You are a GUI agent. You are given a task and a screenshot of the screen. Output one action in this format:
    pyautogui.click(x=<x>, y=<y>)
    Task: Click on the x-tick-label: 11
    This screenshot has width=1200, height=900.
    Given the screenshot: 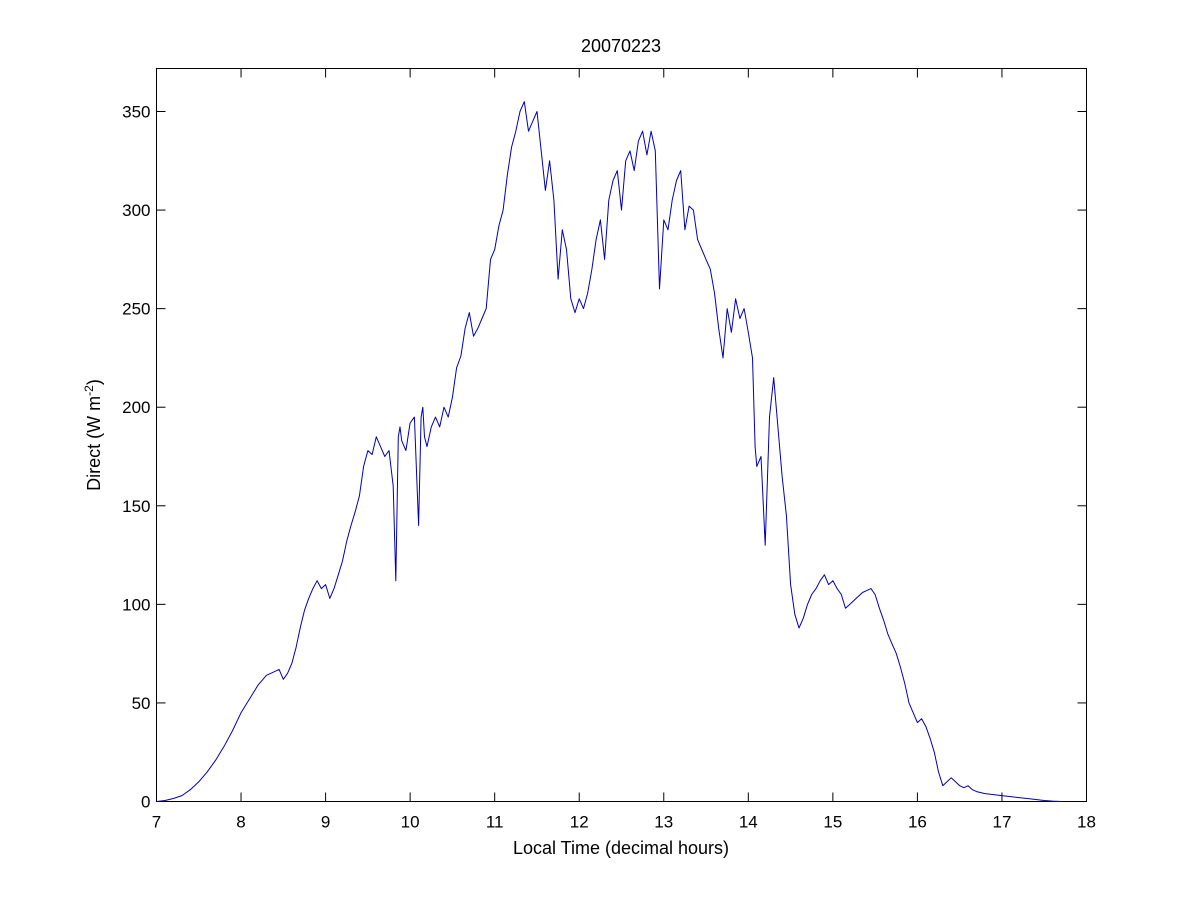 What is the action you would take?
    pyautogui.click(x=495, y=822)
    